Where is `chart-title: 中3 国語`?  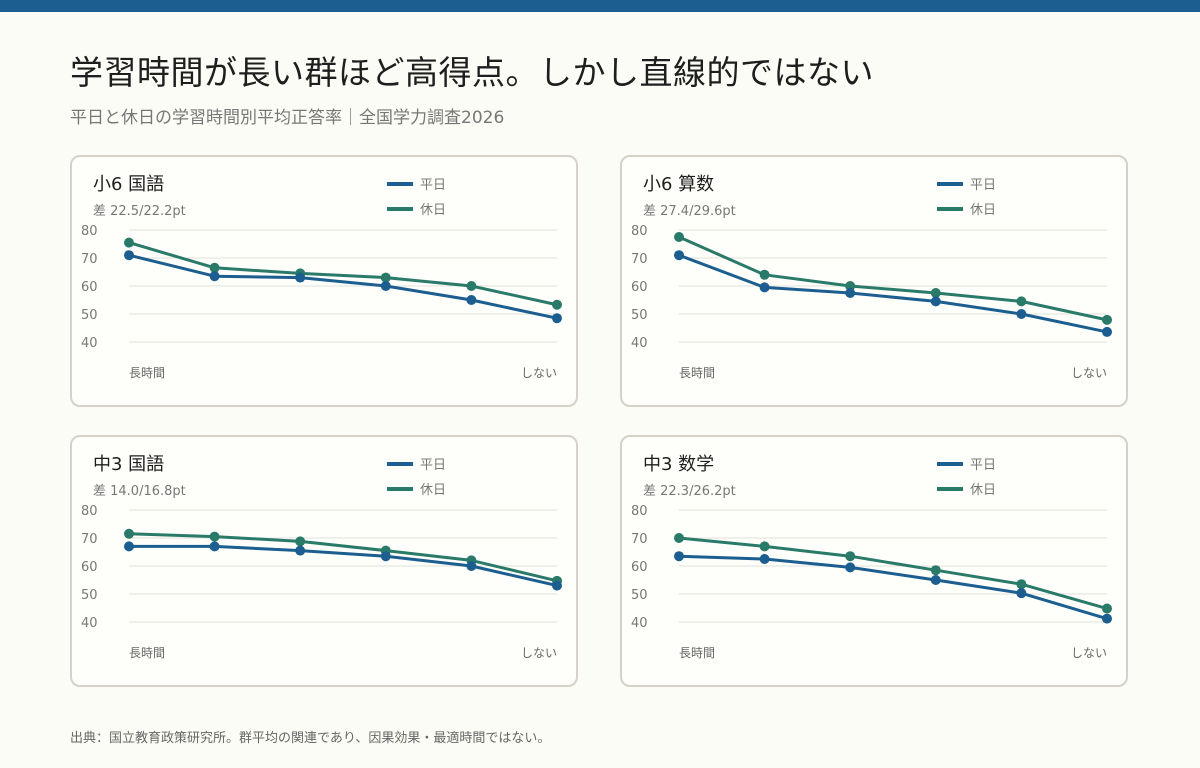
chart-title: 中3 国語 is located at coordinates (128, 464).